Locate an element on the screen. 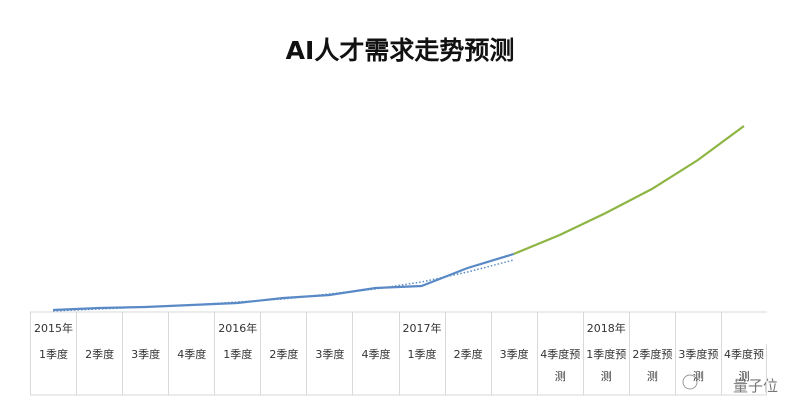 This screenshot has width=800, height=408. year-label: 2016年 is located at coordinates (238, 328).